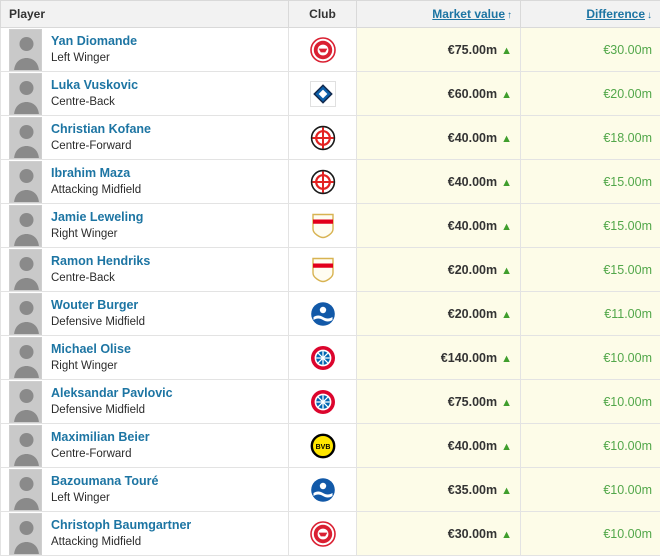 The image size is (660, 556). I want to click on market-value: €60.00m, so click(472, 94).